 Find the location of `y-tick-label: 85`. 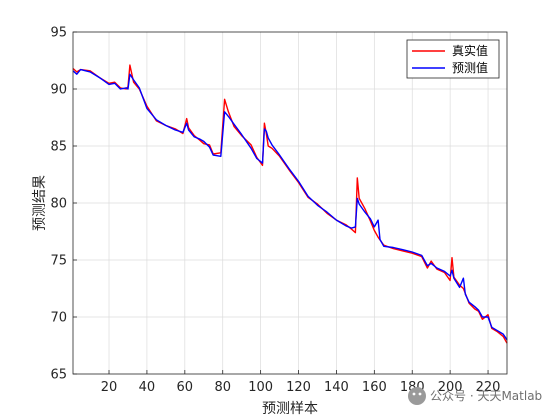

y-tick-label: 85 is located at coordinates (58, 147).